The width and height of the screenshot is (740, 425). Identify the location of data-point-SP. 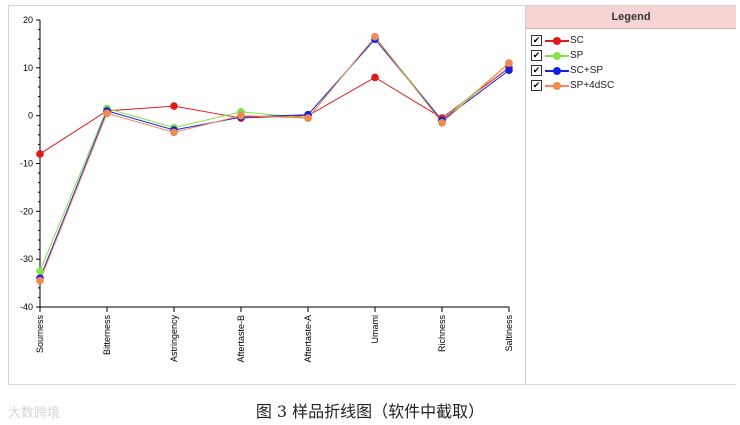
(40, 271).